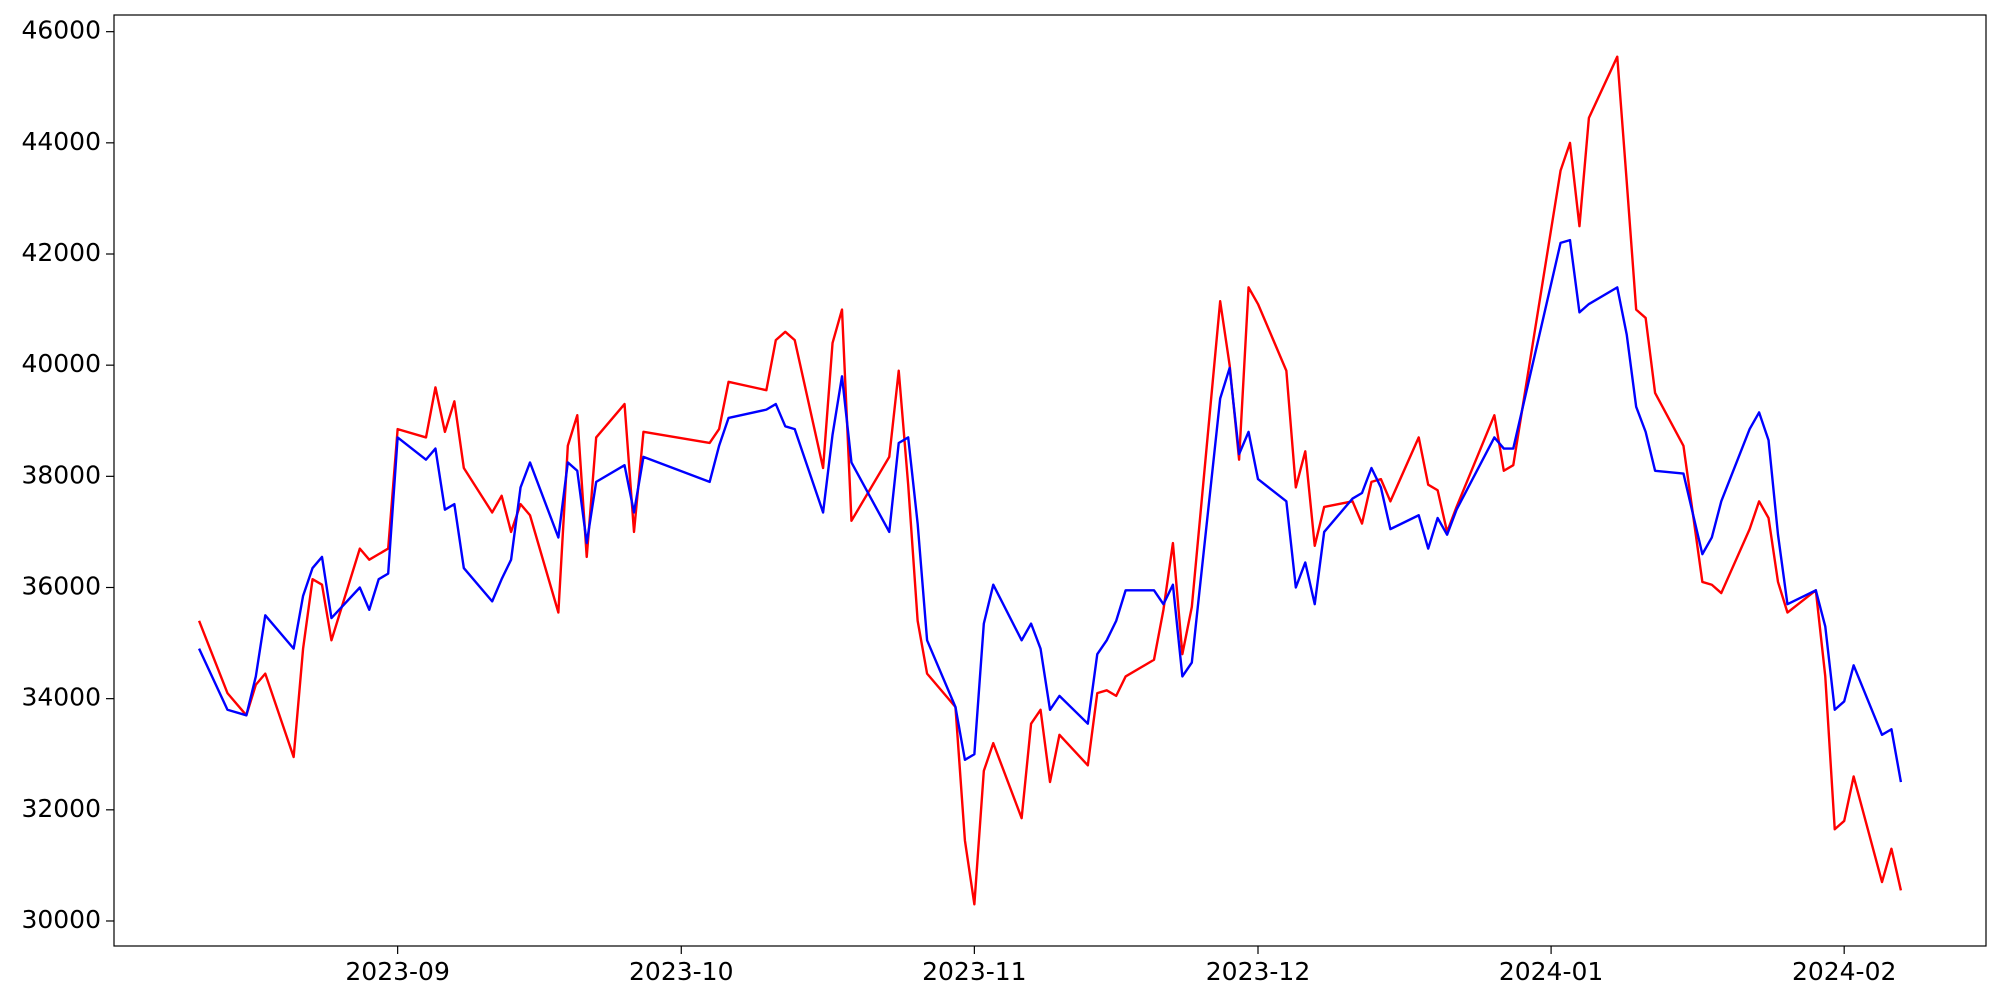 The height and width of the screenshot is (1004, 2000). What do you see at coordinates (1258, 971) in the screenshot?
I see `x-tick-label: 2023-12` at bounding box center [1258, 971].